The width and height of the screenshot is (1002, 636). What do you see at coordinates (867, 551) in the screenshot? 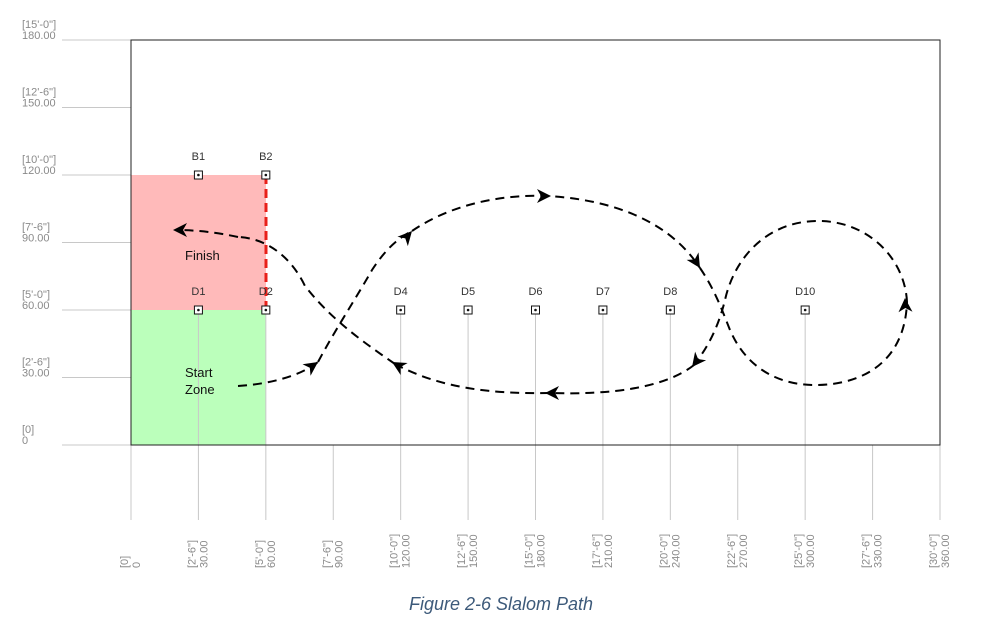
I see `x-tick-ft: [27'-6"]` at bounding box center [867, 551].